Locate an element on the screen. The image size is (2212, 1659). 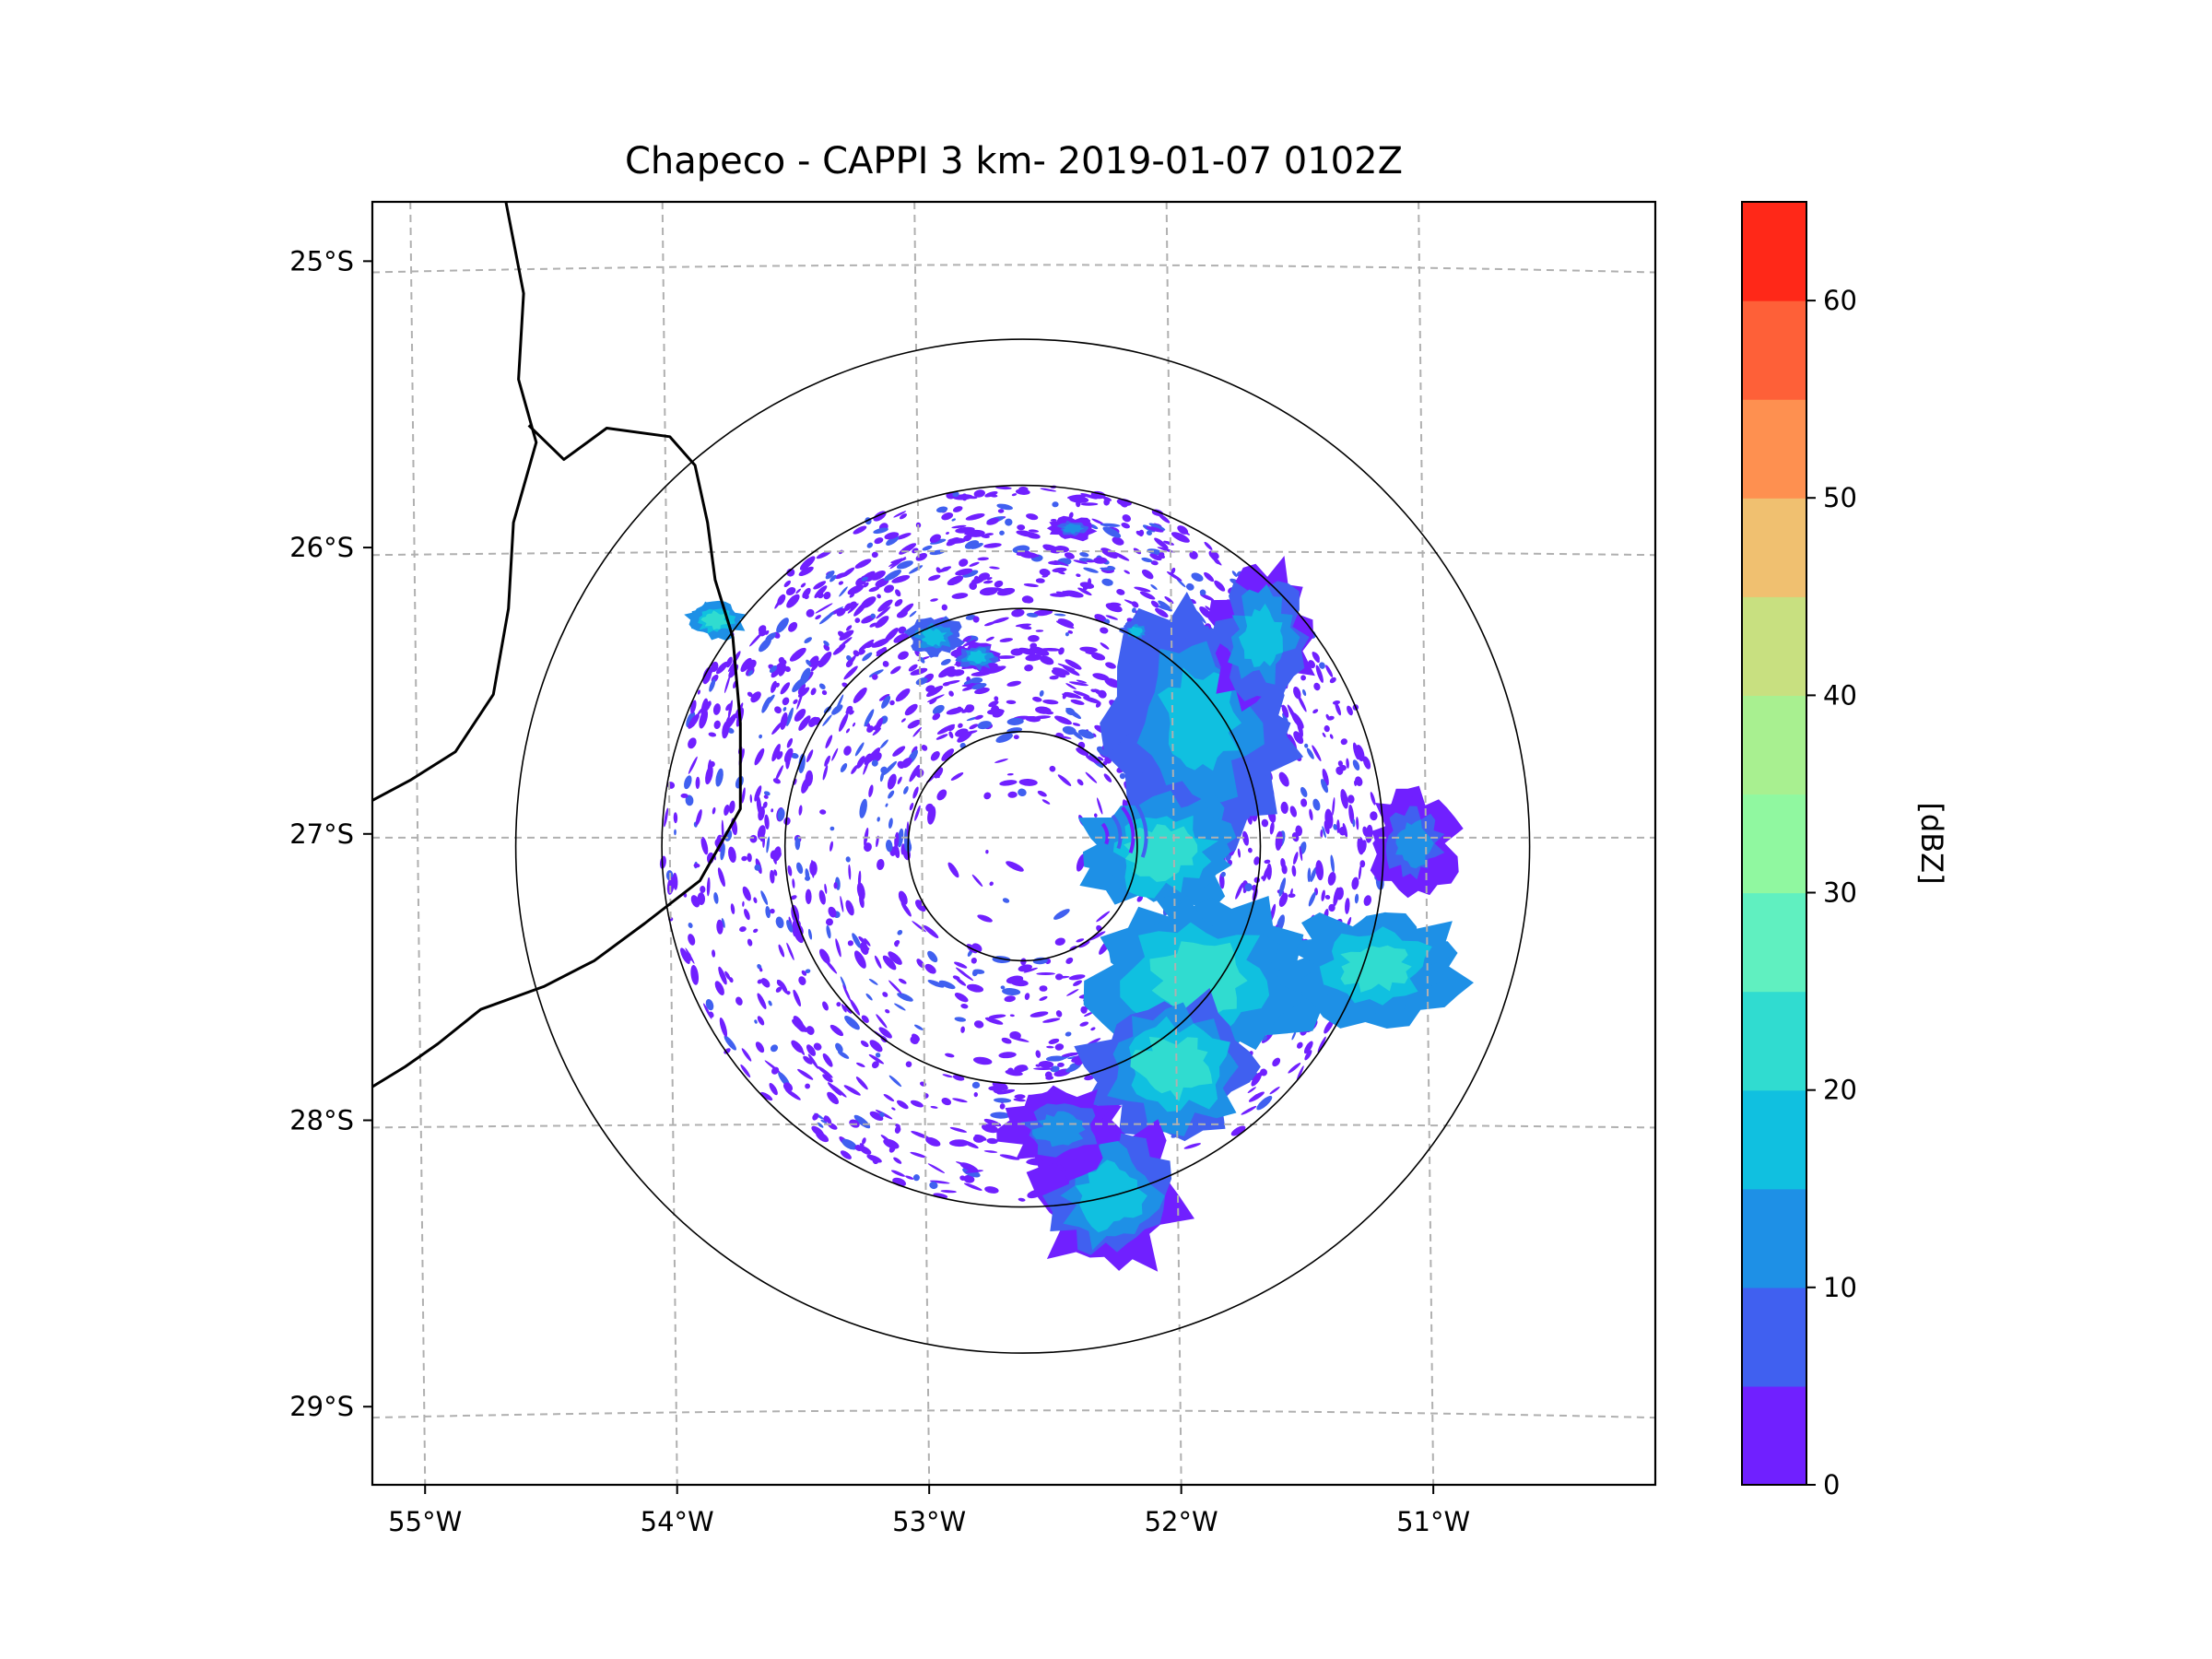
lat-tick-label: 26°S is located at coordinates (321, 547).